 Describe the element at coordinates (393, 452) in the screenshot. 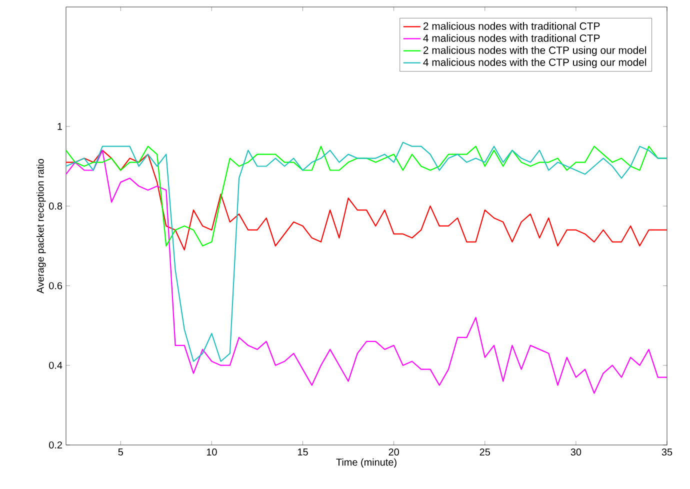

I see `x-tick-label: 20` at that location.